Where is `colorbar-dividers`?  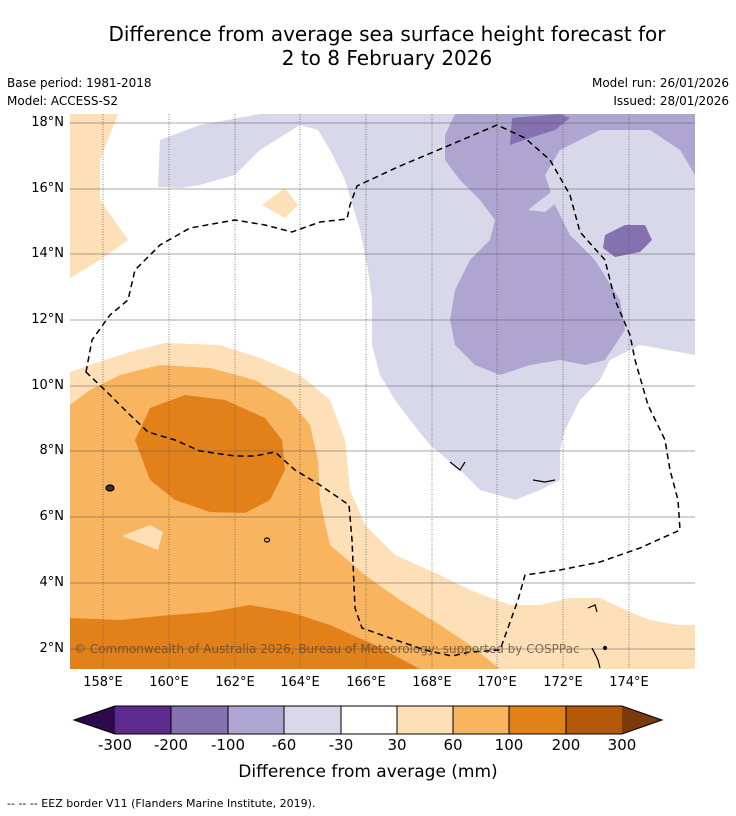
colorbar-dividers is located at coordinates (368, 720).